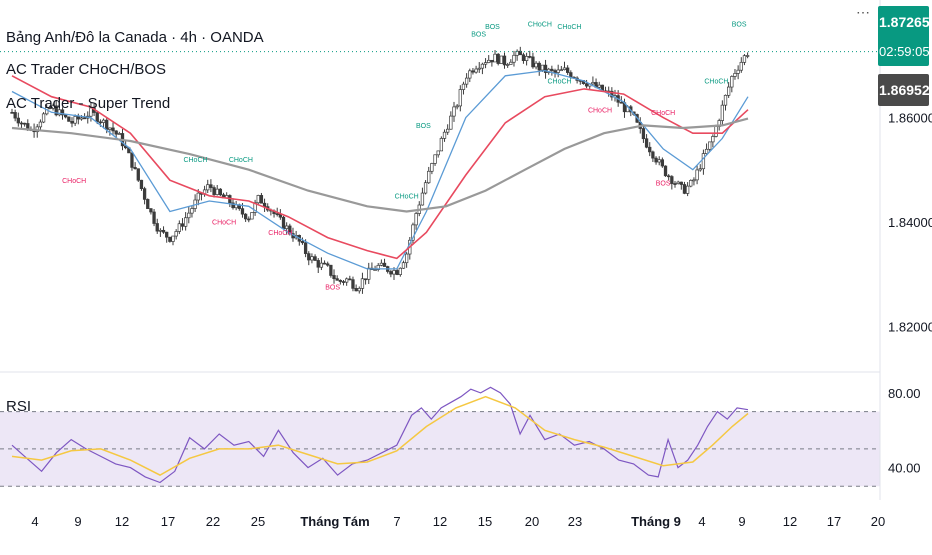 The image size is (932, 555). I want to click on rsi-line, so click(380, 435).